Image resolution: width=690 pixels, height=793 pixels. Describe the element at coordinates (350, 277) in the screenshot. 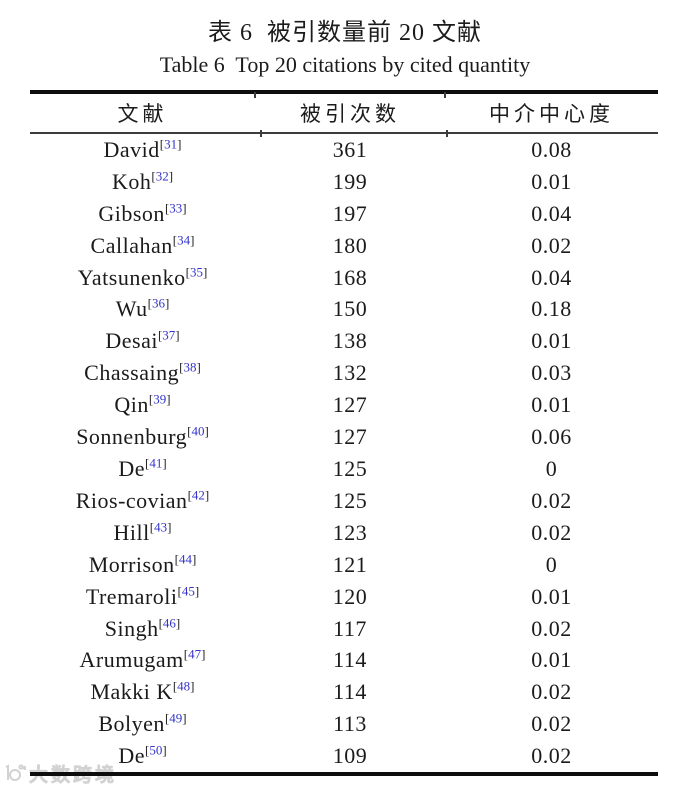

I see `citations-value: 168` at that location.